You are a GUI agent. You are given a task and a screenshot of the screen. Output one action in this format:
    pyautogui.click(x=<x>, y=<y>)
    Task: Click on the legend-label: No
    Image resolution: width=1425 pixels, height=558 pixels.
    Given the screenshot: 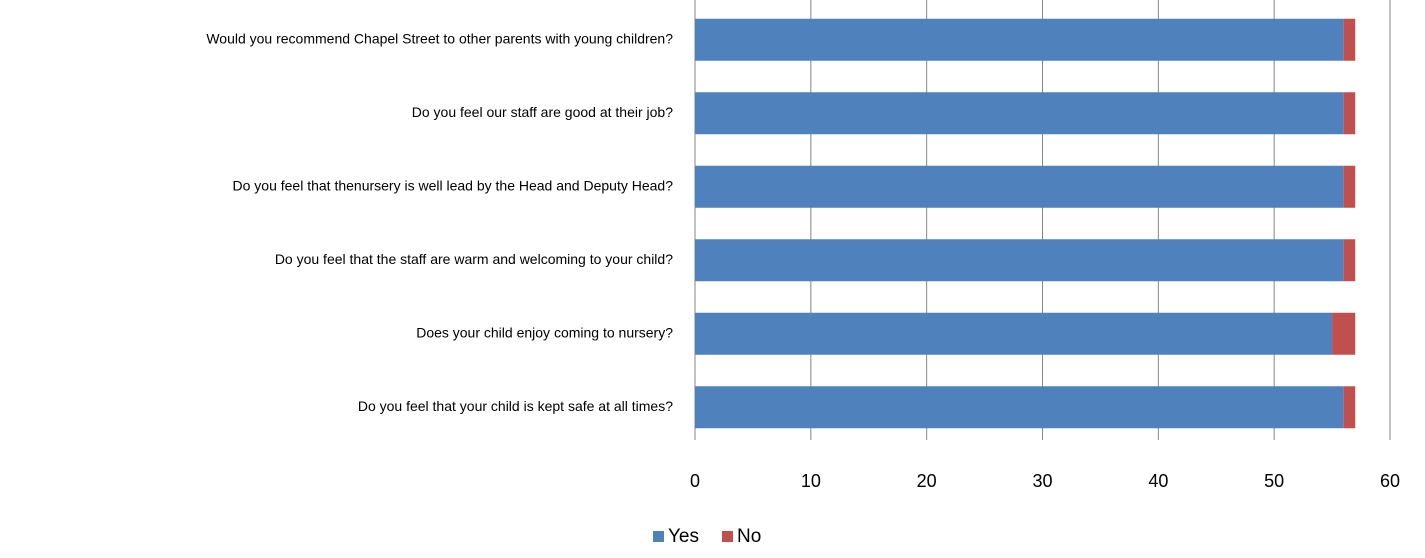 What is the action you would take?
    pyautogui.click(x=749, y=536)
    